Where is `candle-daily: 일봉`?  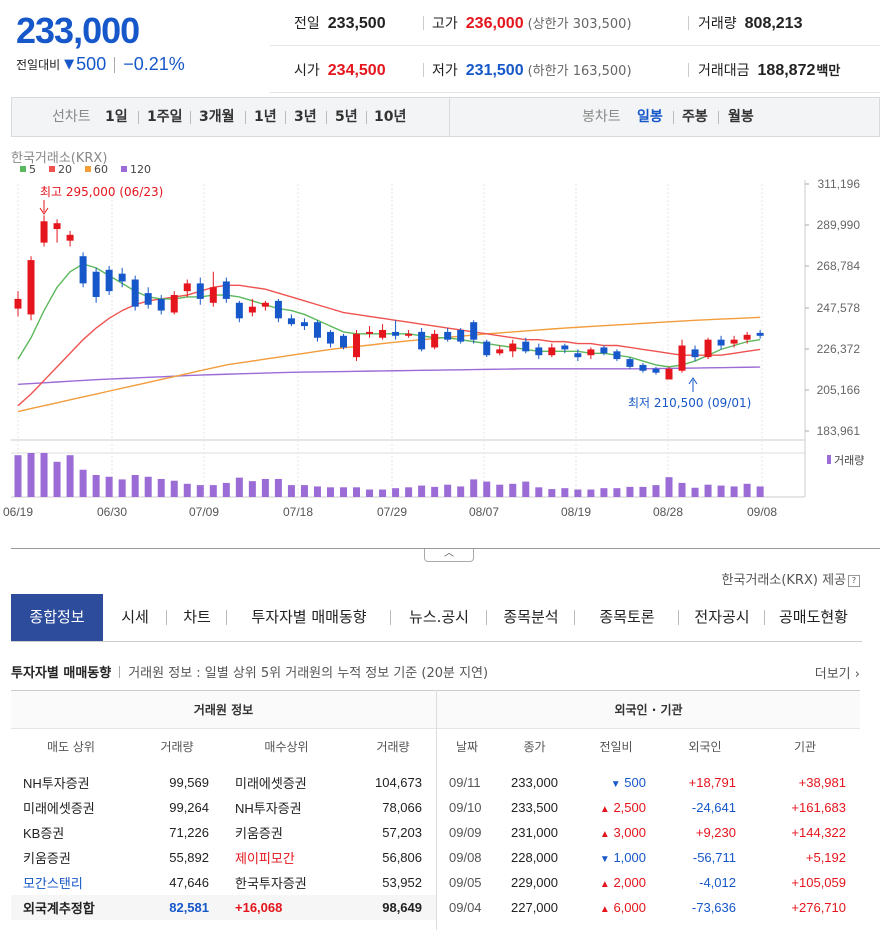
candle-daily: 일봉 is located at coordinates (650, 117).